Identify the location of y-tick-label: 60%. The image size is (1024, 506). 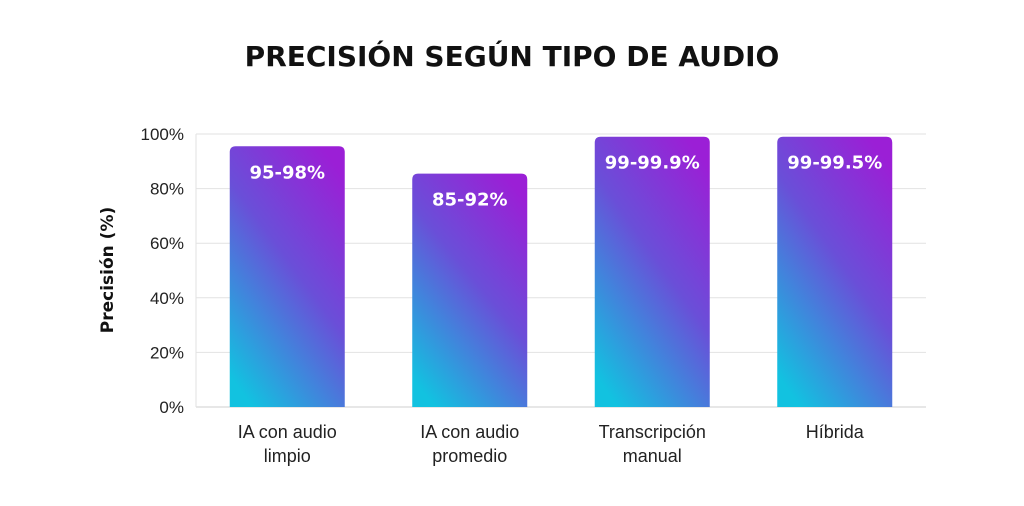
(167, 243).